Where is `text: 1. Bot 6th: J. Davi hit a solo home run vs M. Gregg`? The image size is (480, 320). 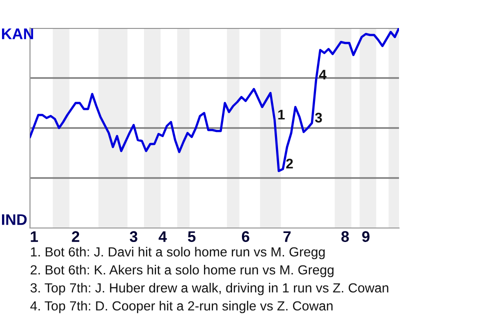
text: 1. Bot 6th: J. Davi hit a solo home run vs M. Gregg is located at coordinates (178, 253).